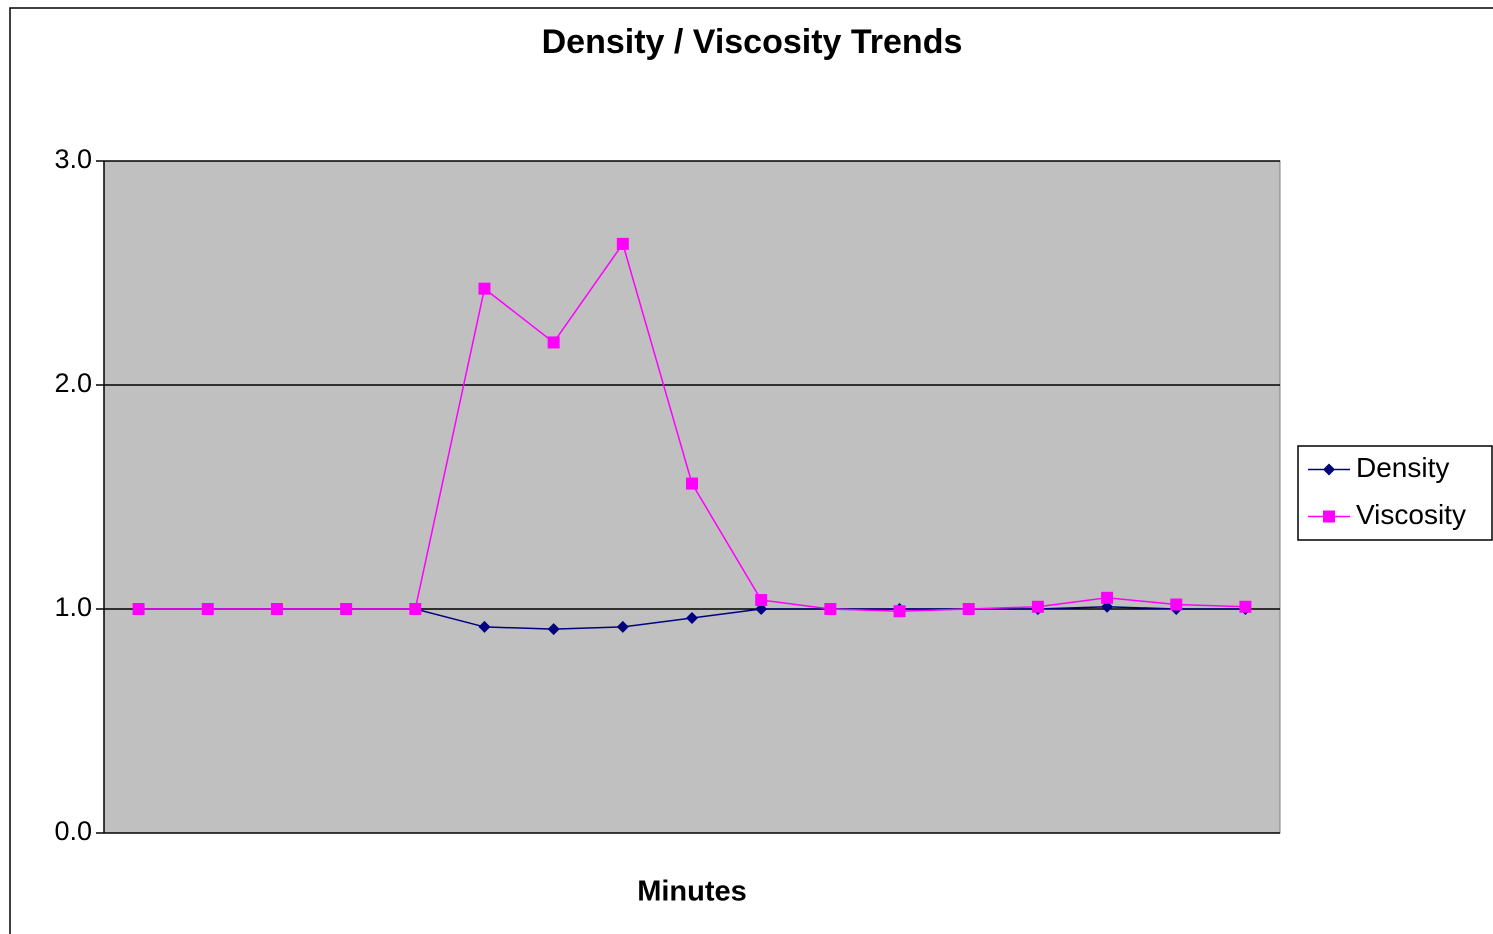 This screenshot has width=1493, height=934. Describe the element at coordinates (73, 831) in the screenshot. I see `y-tick-label: 0.0` at that location.